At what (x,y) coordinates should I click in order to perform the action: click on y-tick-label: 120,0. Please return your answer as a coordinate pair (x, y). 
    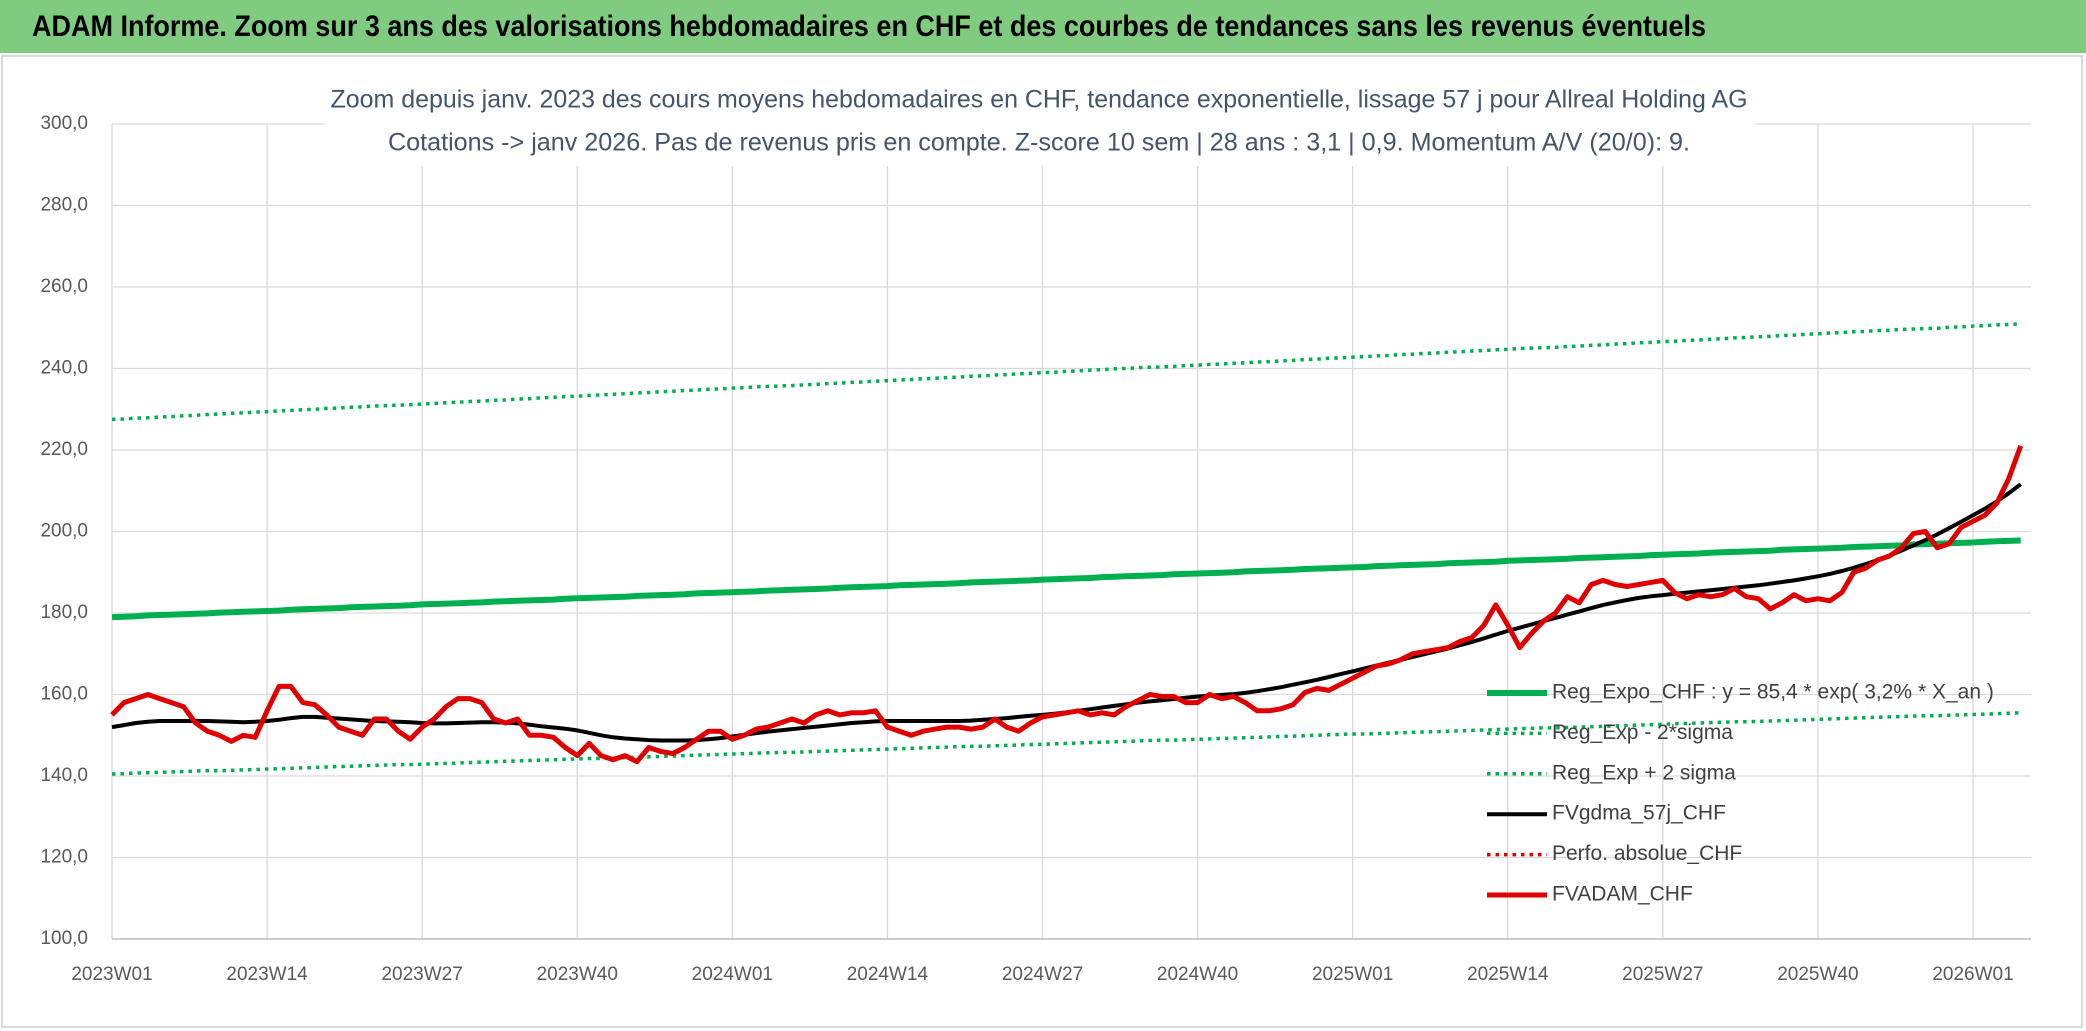
    Looking at the image, I should click on (64, 857).